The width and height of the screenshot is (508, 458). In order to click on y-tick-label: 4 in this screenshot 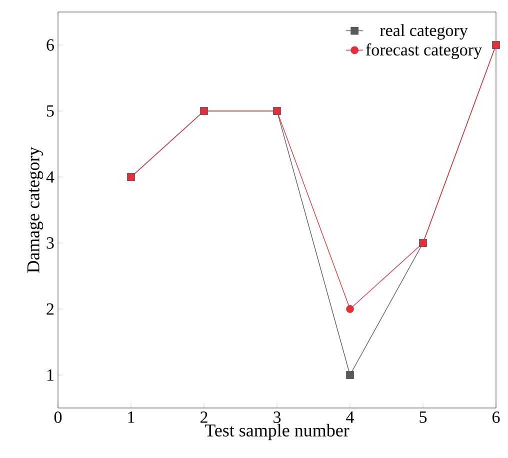, I will do `click(50, 177)`.